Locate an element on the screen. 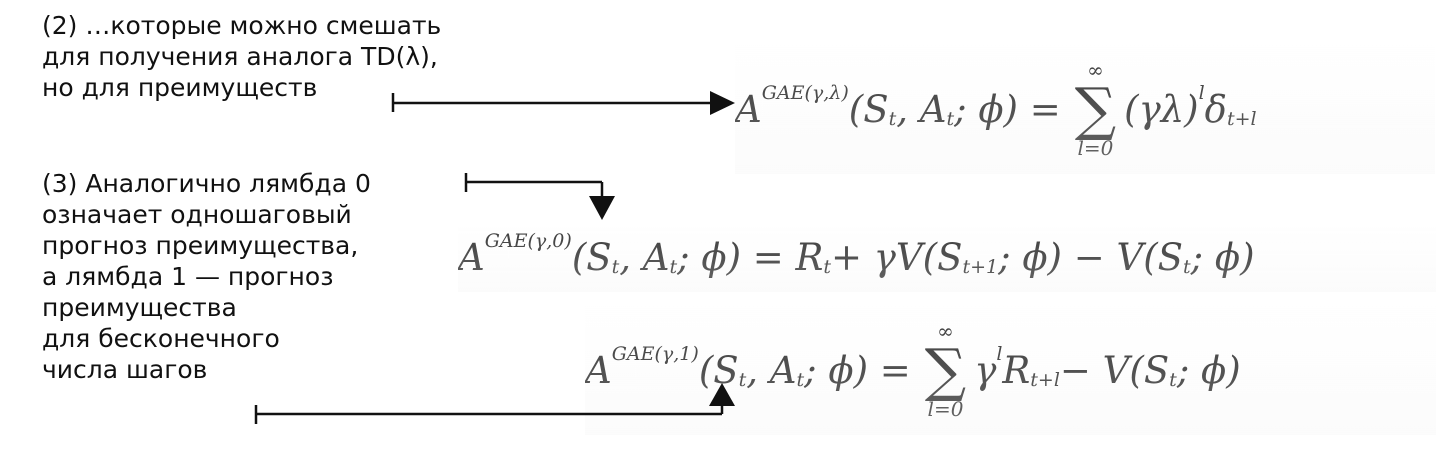 The width and height of the screenshot is (1436, 451). formula-gae-lambda-lhs-base: A is located at coordinates (748, 109).